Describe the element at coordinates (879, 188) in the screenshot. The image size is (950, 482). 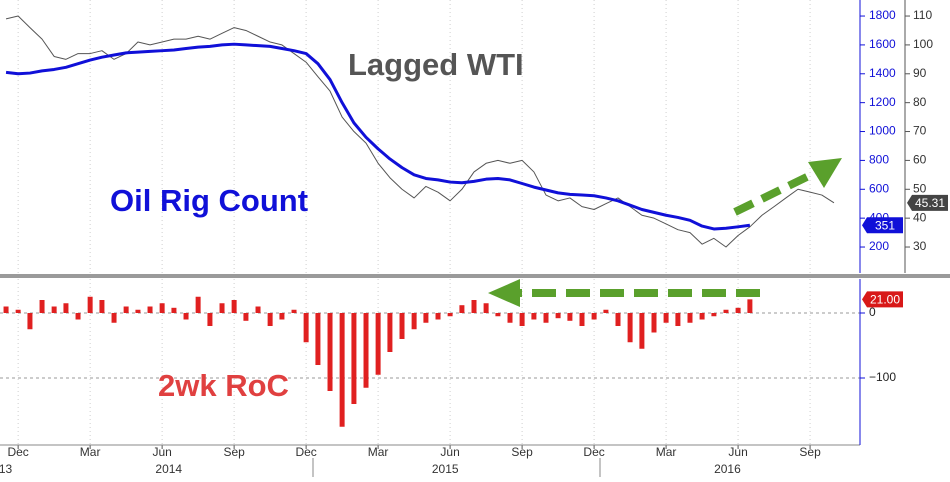
I see `y-tick-label: 600` at that location.